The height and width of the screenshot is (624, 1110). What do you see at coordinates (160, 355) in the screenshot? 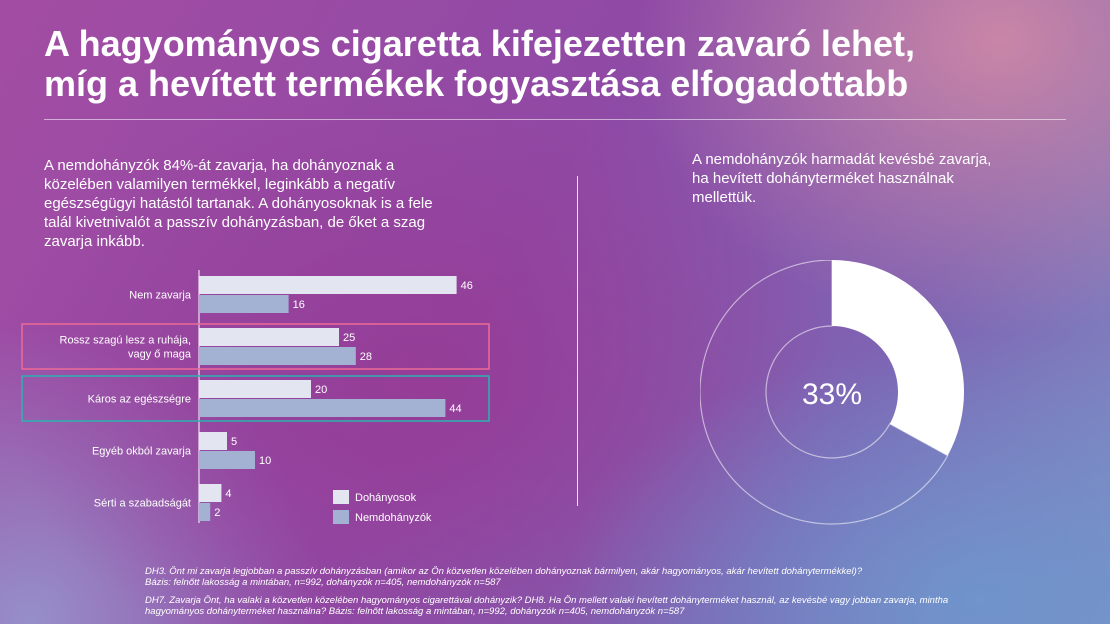
I see `category-label: vagy ő maga` at bounding box center [160, 355].